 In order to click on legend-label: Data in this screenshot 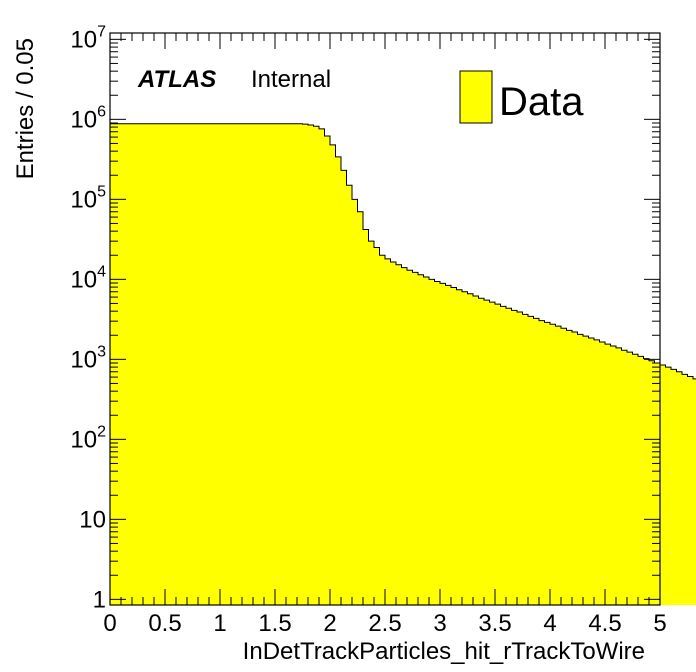, I will do `click(541, 102)`.